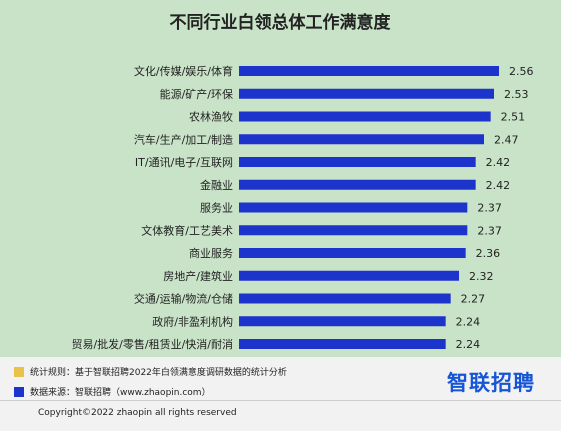  What do you see at coordinates (158, 373) in the screenshot?
I see `legend-rule-text: 统计规则：基于智联招聘2022年白领满意度调研数据的统计分析` at bounding box center [158, 373].